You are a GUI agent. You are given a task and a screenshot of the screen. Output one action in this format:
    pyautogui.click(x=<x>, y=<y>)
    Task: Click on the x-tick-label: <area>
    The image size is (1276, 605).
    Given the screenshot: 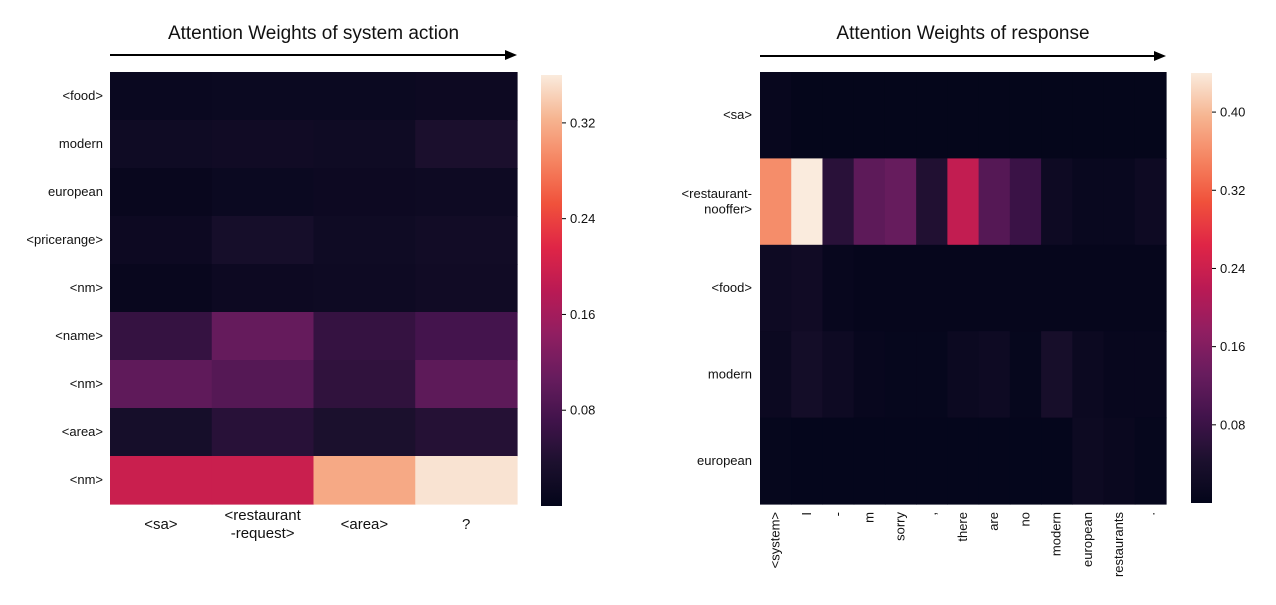 What is the action you would take?
    pyautogui.click(x=365, y=524)
    